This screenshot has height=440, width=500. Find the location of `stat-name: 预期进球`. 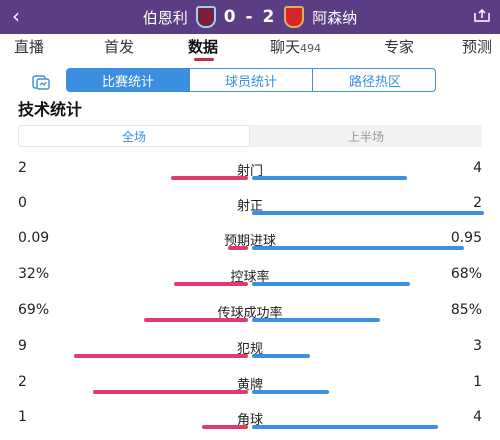

stat-name: 预期进球 is located at coordinates (249, 241).